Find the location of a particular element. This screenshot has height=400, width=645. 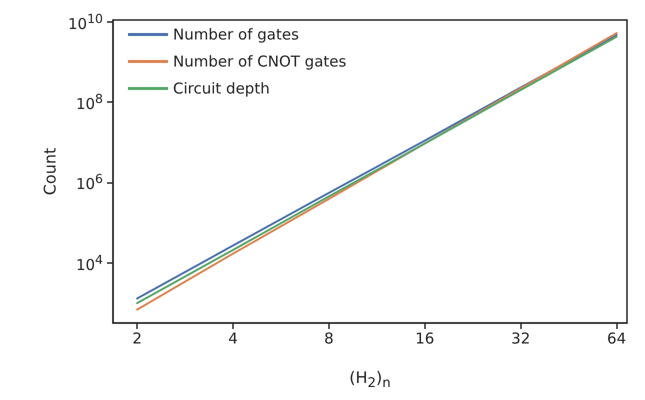

x-tick-label: 32 is located at coordinates (520, 339).